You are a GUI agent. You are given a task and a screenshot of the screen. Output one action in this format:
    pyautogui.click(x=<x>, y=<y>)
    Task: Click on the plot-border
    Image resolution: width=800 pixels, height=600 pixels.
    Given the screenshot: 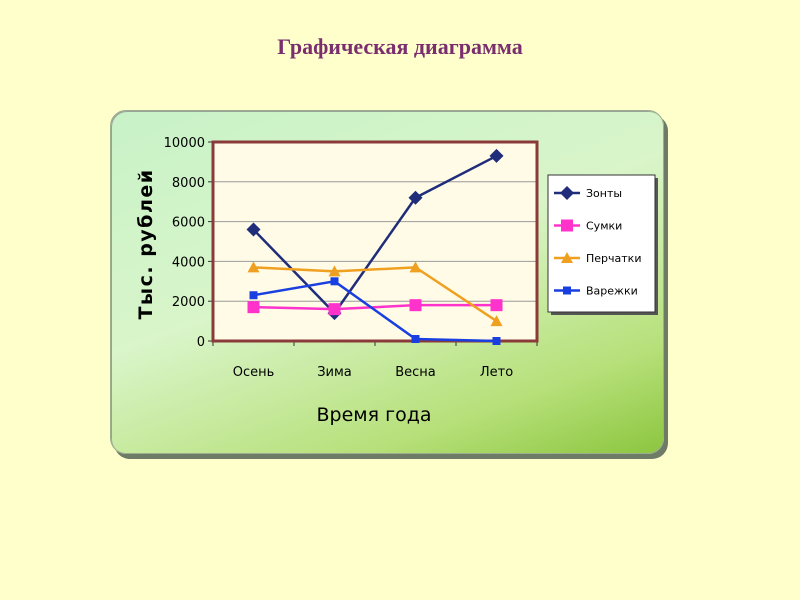 What is the action you would take?
    pyautogui.click(x=375, y=241)
    